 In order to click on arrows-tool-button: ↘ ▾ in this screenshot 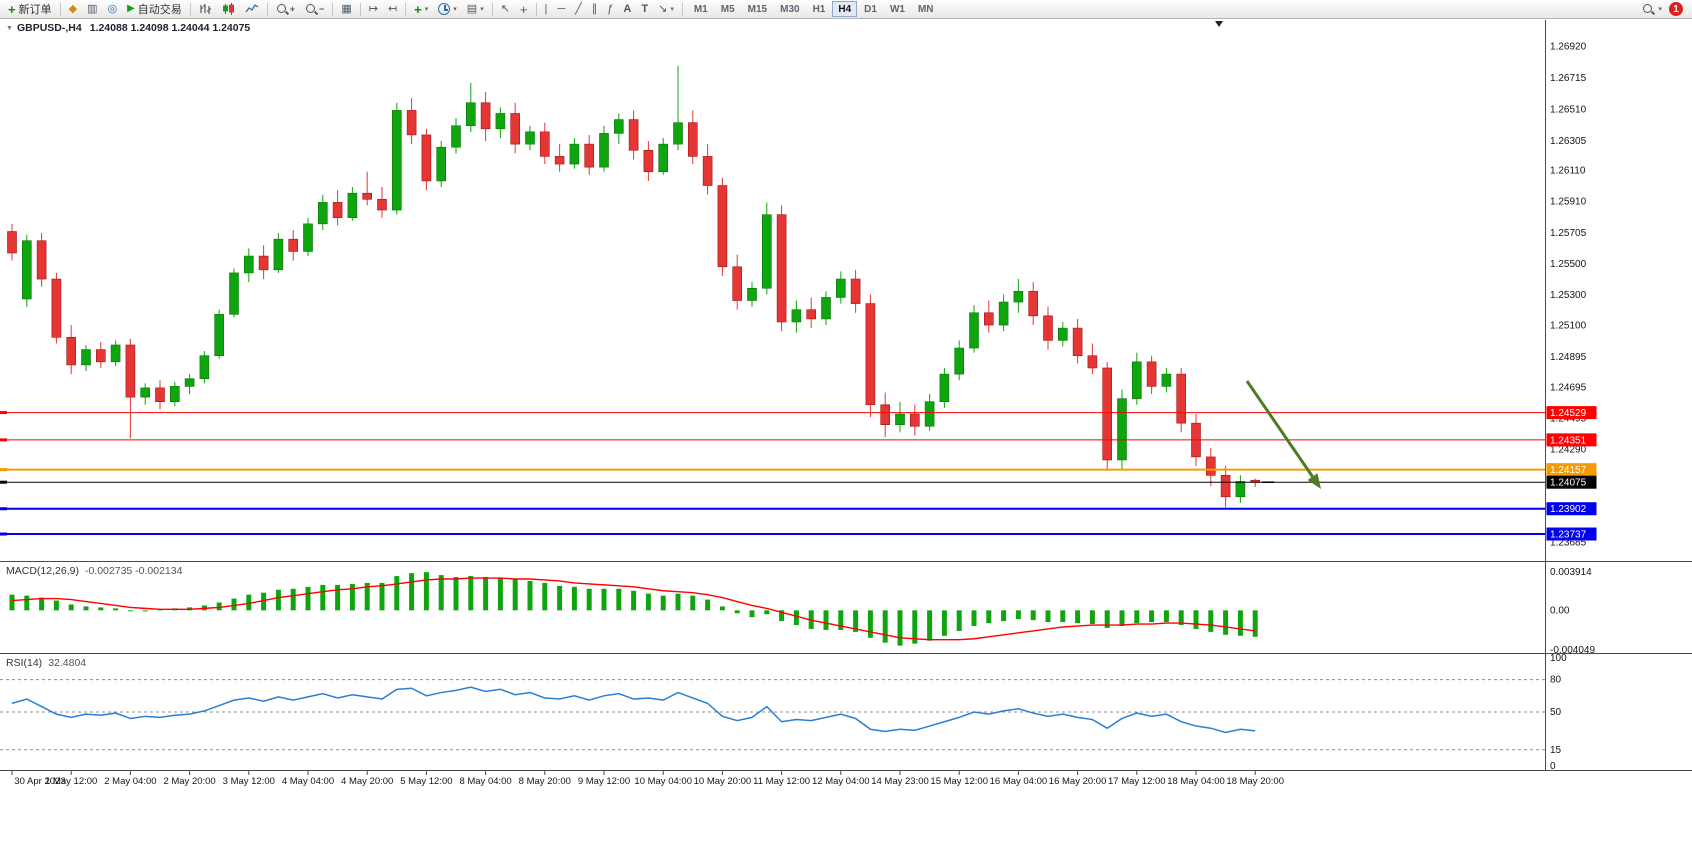, I will do `click(666, 9)`.